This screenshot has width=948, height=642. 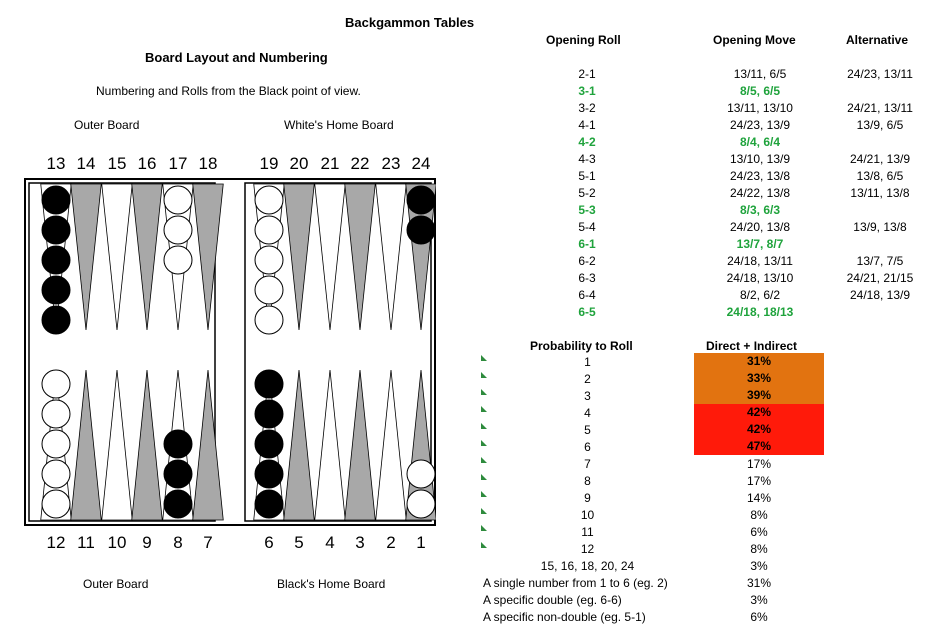 What do you see at coordinates (754, 40) in the screenshot?
I see `opening-move-header: Opening Move` at bounding box center [754, 40].